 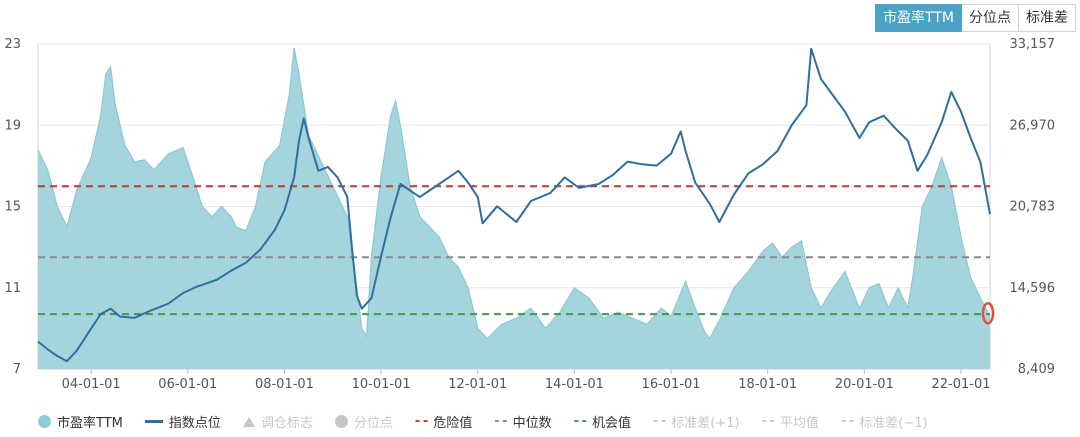 What do you see at coordinates (194, 423) in the screenshot?
I see `legend-label: 指数点位` at bounding box center [194, 423].